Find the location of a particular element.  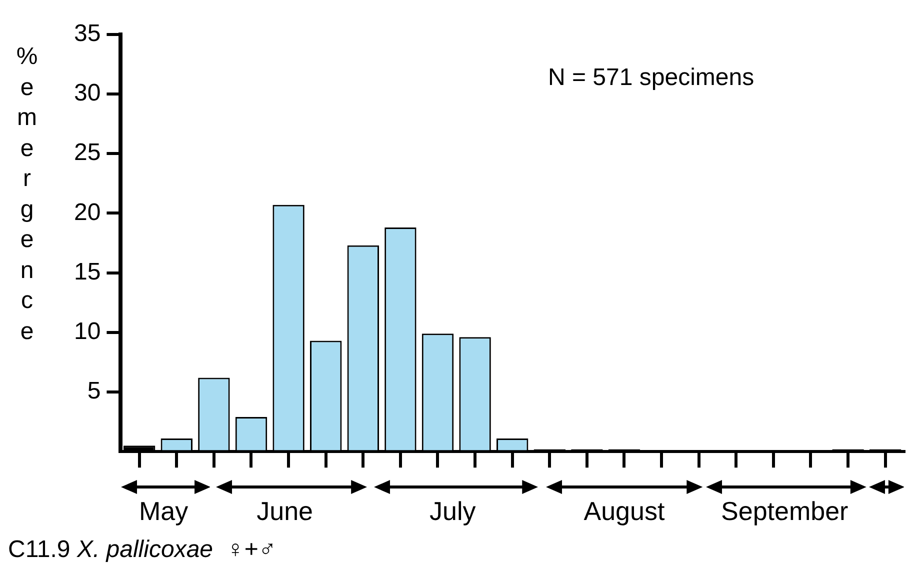

y-tick-label: 30 is located at coordinates (87, 93).